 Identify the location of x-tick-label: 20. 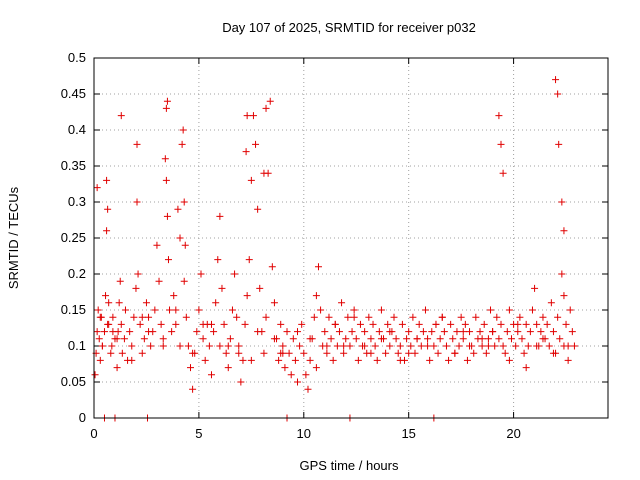
(513, 433).